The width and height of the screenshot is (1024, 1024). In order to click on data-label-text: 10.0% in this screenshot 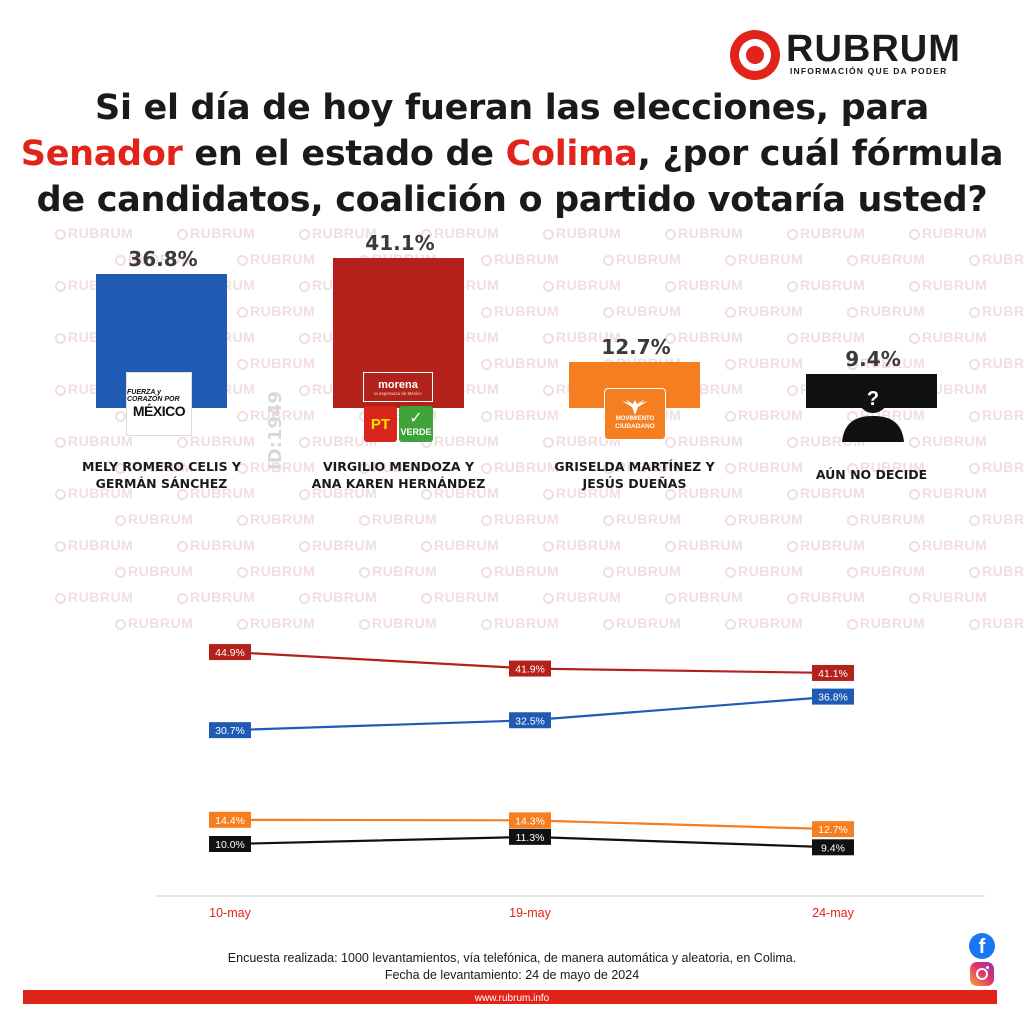, I will do `click(230, 845)`.